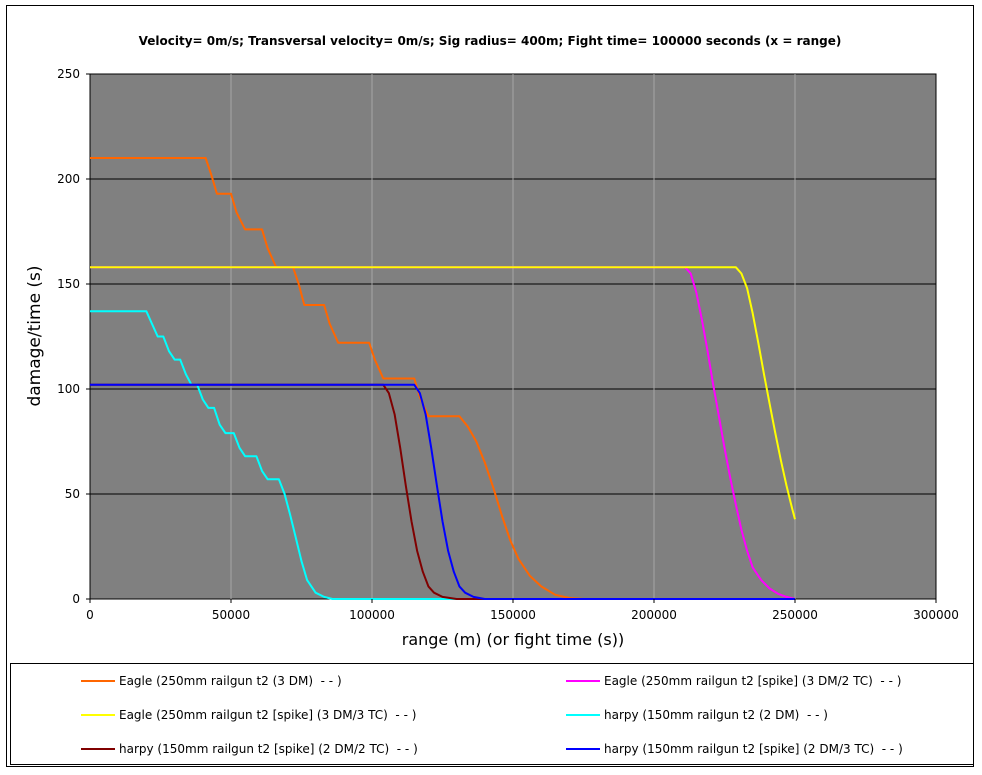  I want to click on x-tick-label: 100000, so click(372, 615).